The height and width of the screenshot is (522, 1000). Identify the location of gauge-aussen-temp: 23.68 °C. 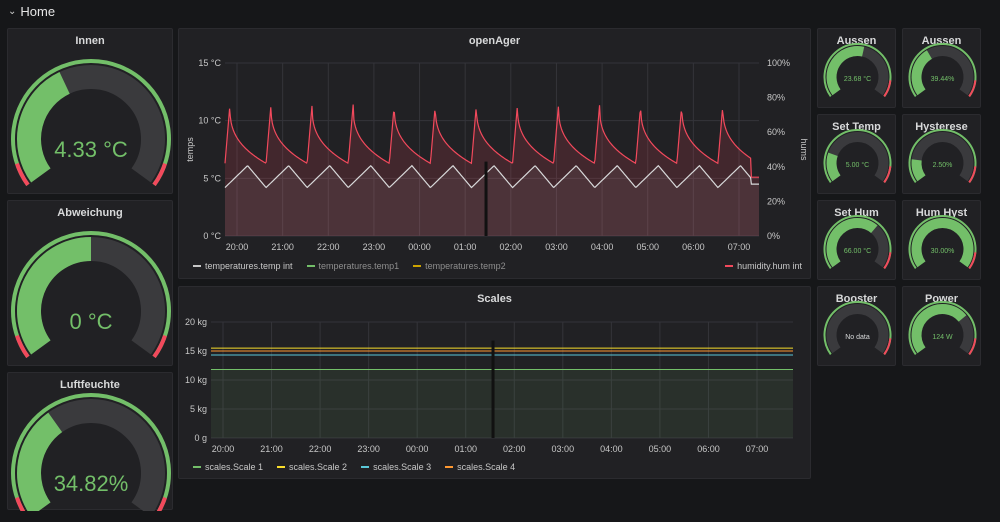
(857, 70).